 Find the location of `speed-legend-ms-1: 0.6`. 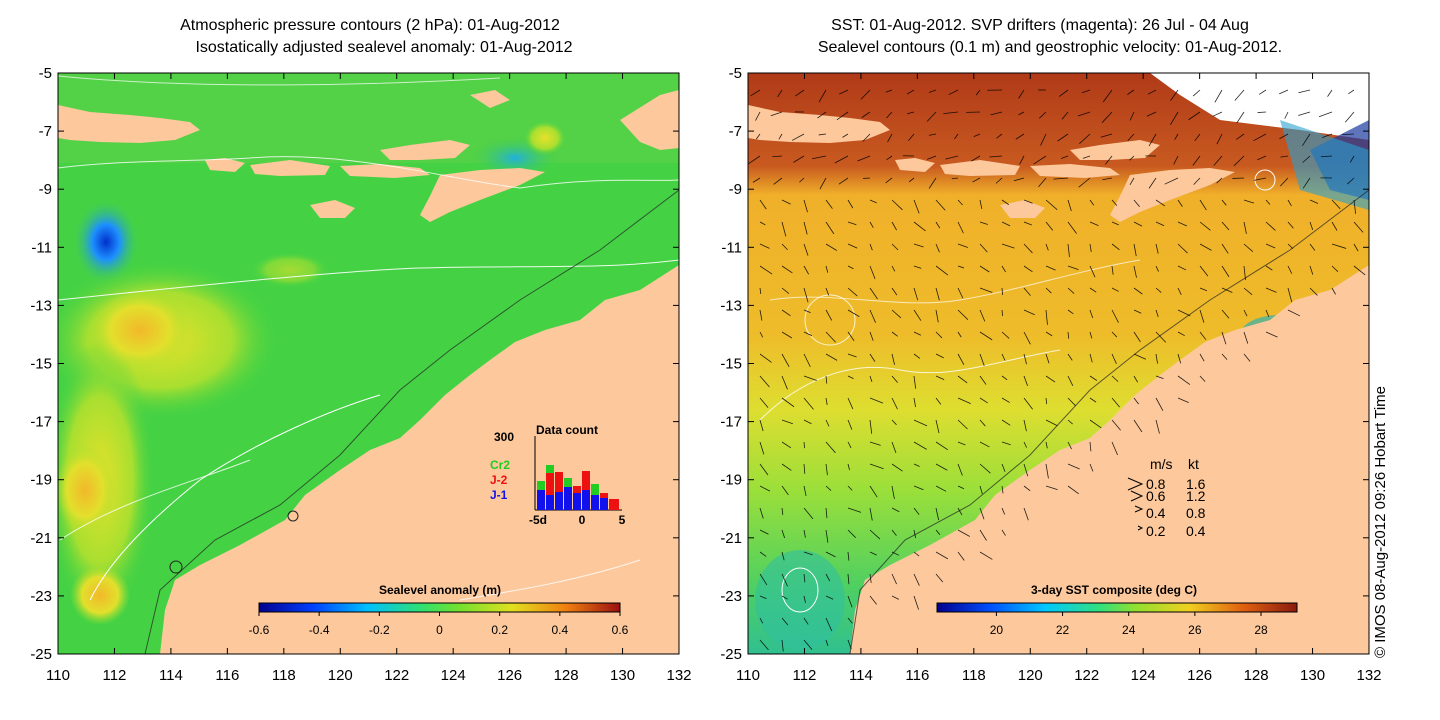

speed-legend-ms-1: 0.6 is located at coordinates (1156, 496).